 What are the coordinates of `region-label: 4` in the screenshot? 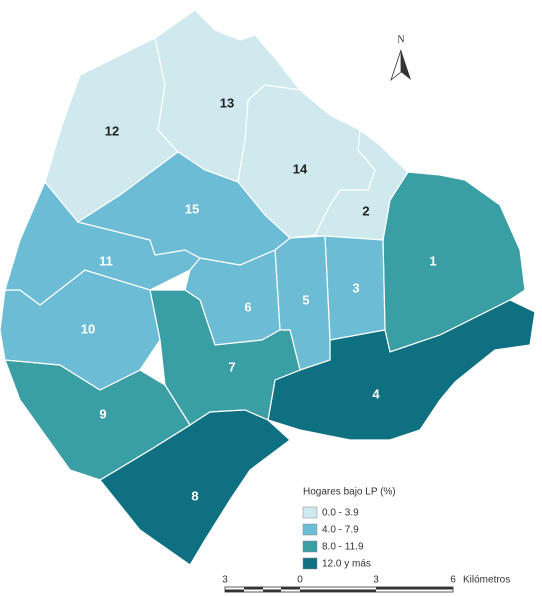 It's located at (376, 393).